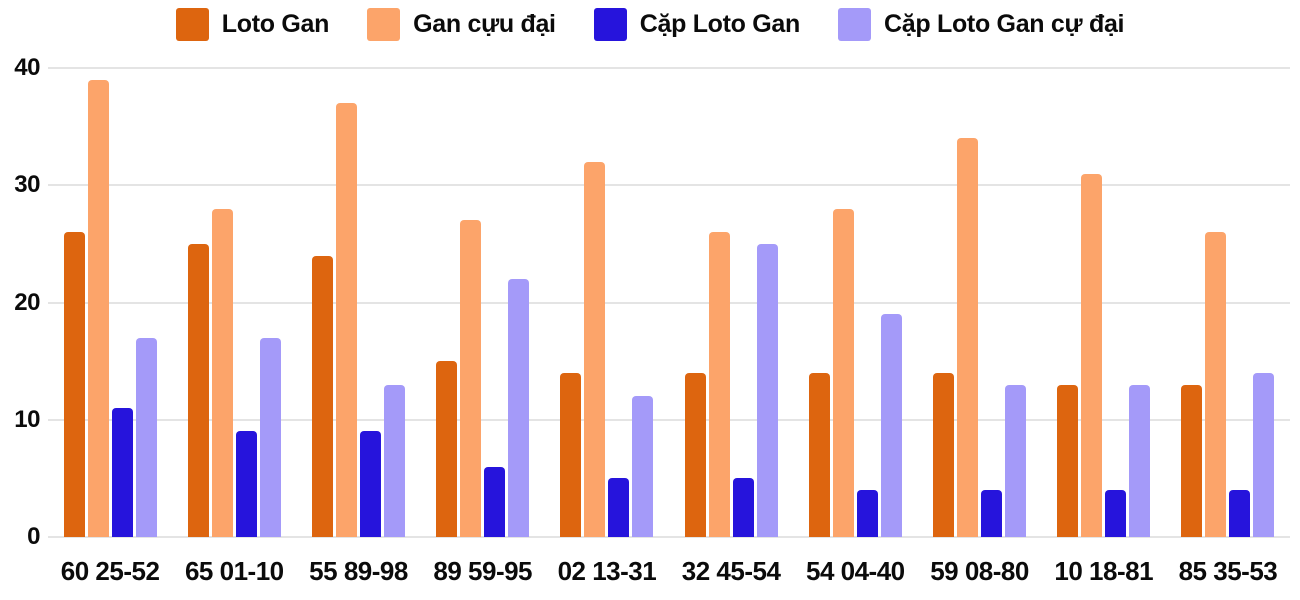  Describe the element at coordinates (270, 437) in the screenshot. I see `bar-cặp-loto-gan-cự-đại-2` at that location.